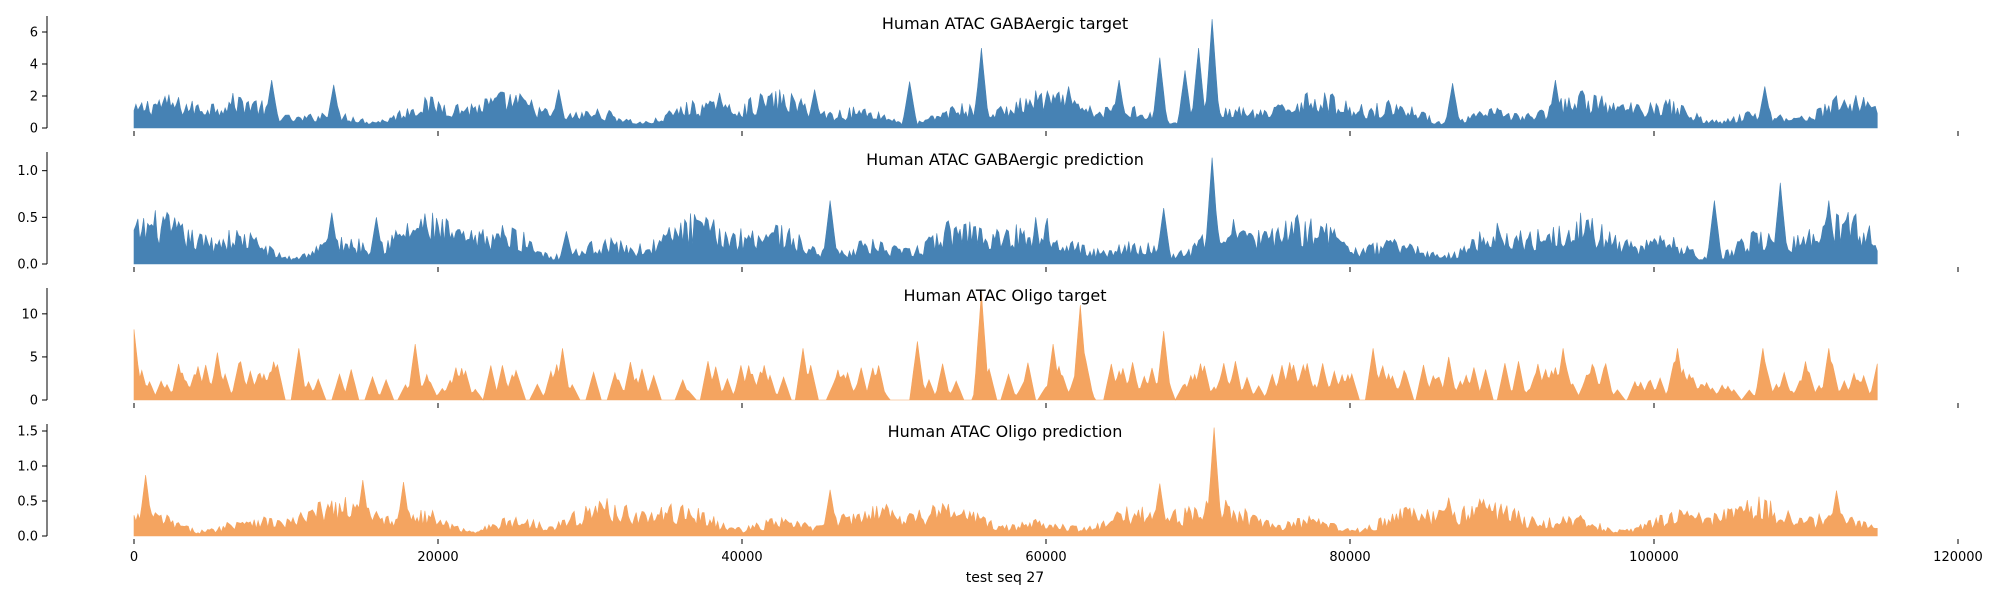  I want to click on y-tick-label: 6, so click(34, 33).